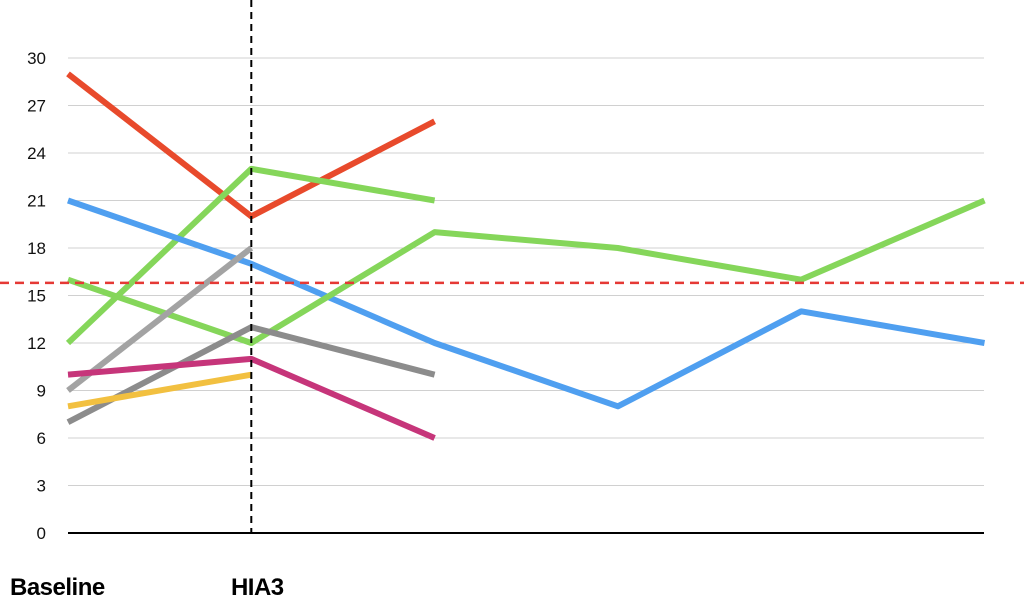 The height and width of the screenshot is (608, 1024). What do you see at coordinates (57, 587) in the screenshot?
I see `x-tick-label: Baseline` at bounding box center [57, 587].